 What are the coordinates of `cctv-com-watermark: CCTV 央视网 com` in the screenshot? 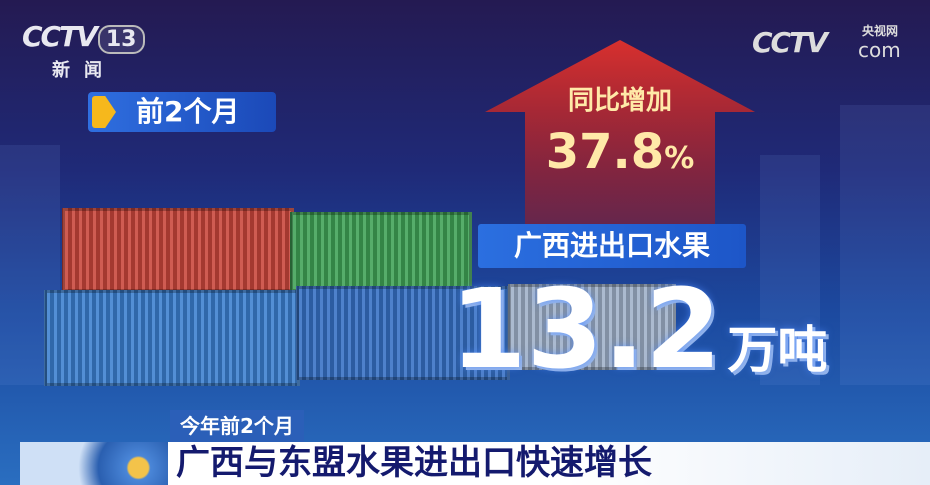 It's located at (826, 43).